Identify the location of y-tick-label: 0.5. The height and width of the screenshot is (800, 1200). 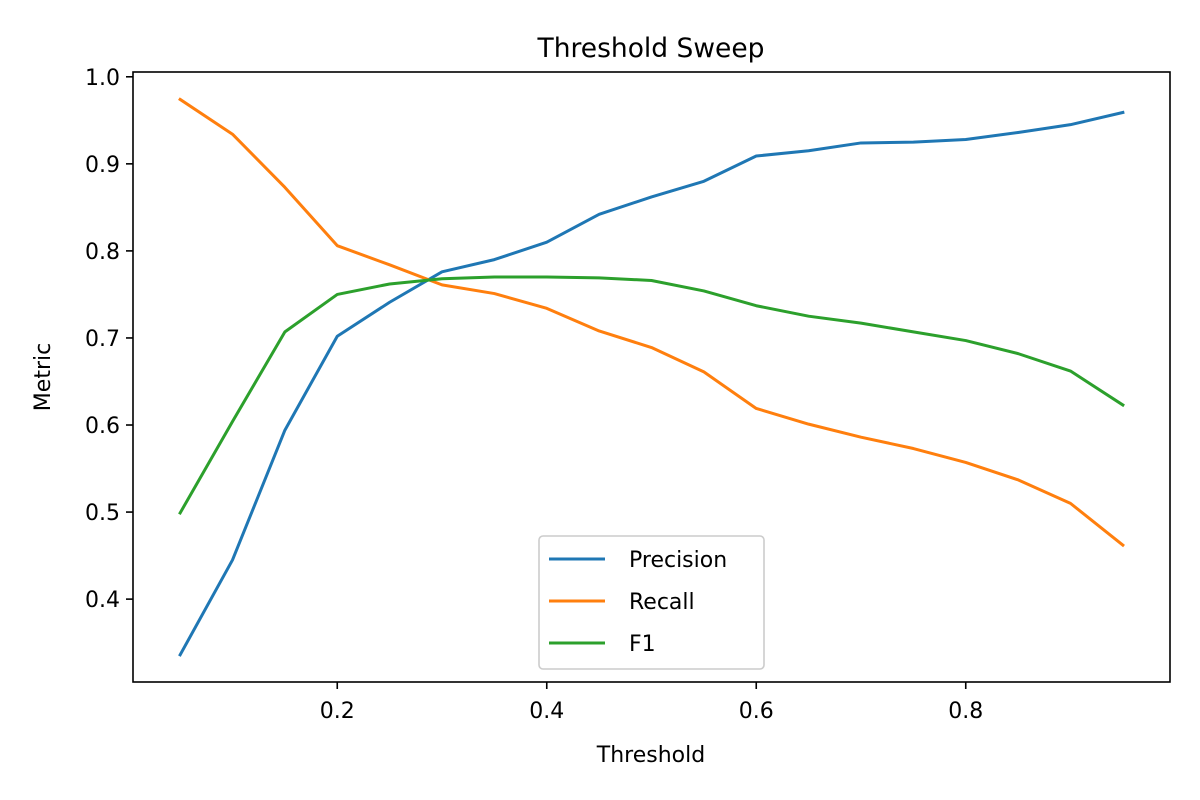
(102, 513).